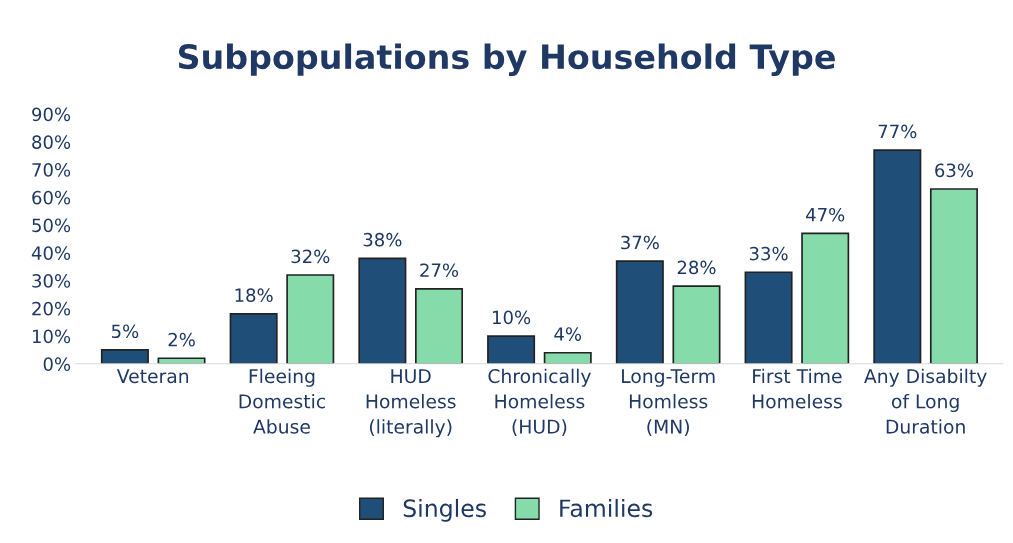 The image size is (1013, 543). Describe the element at coordinates (51, 281) in the screenshot. I see `y-tick-label: 30%` at that location.